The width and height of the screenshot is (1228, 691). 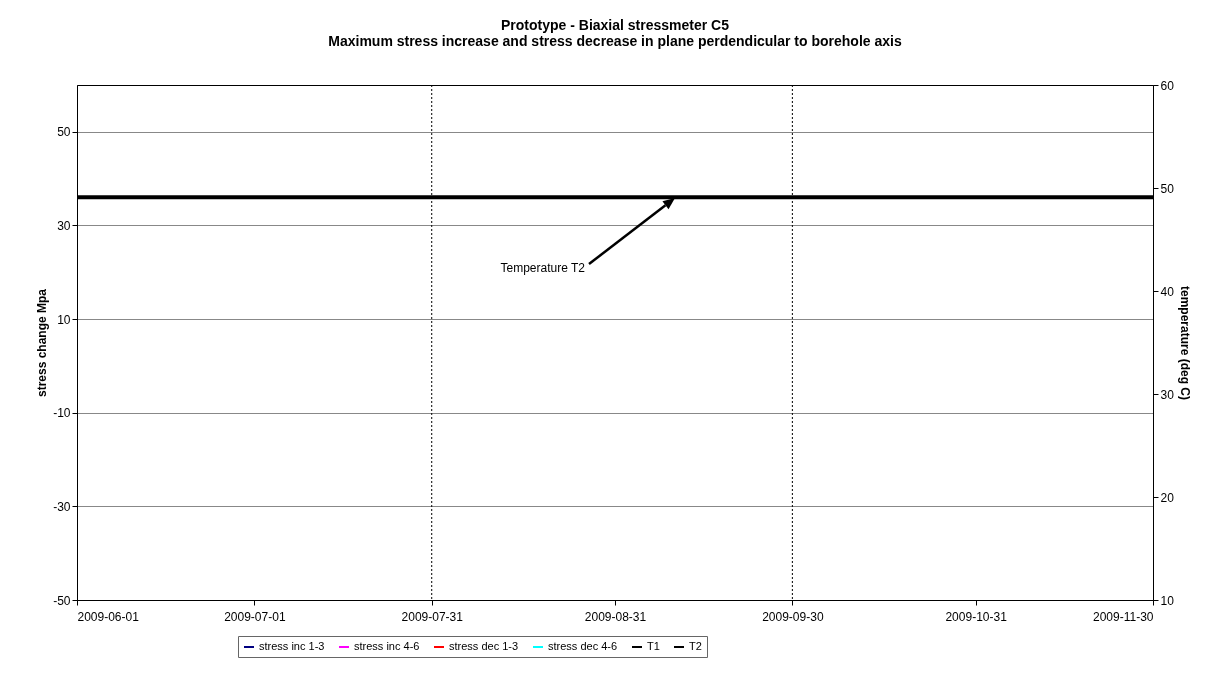 I want to click on chart-subtitle: Maximum stress increase and stress decrease in plane perdendicular to borehole axis, so click(x=615, y=41).